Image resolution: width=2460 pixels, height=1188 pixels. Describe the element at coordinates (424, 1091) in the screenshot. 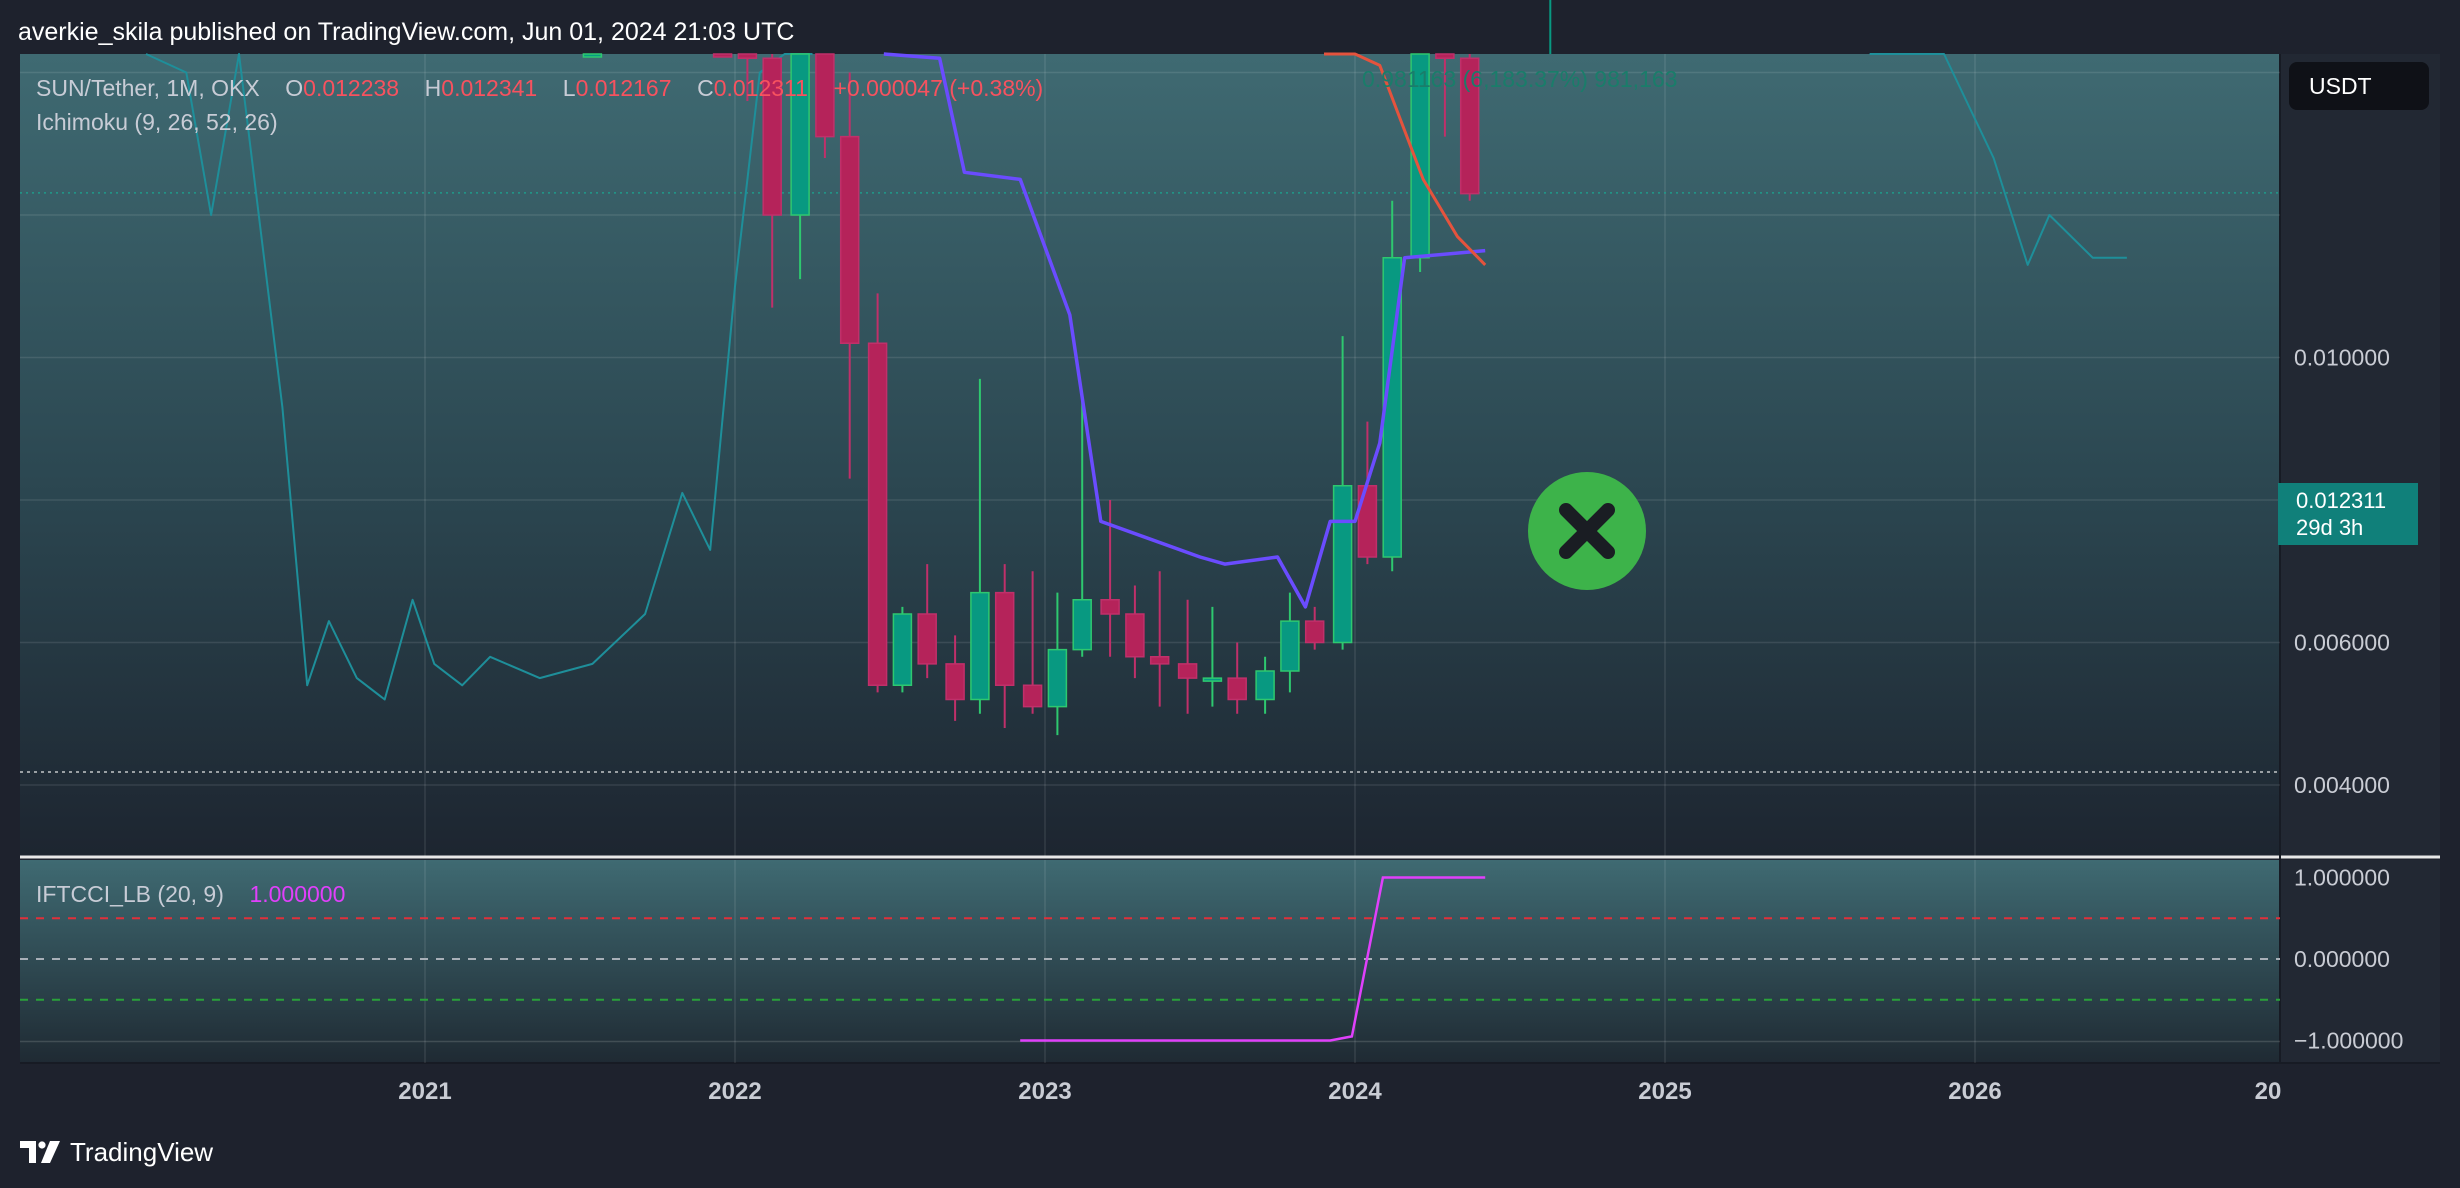

I see `time-tick-label: 2021` at that location.